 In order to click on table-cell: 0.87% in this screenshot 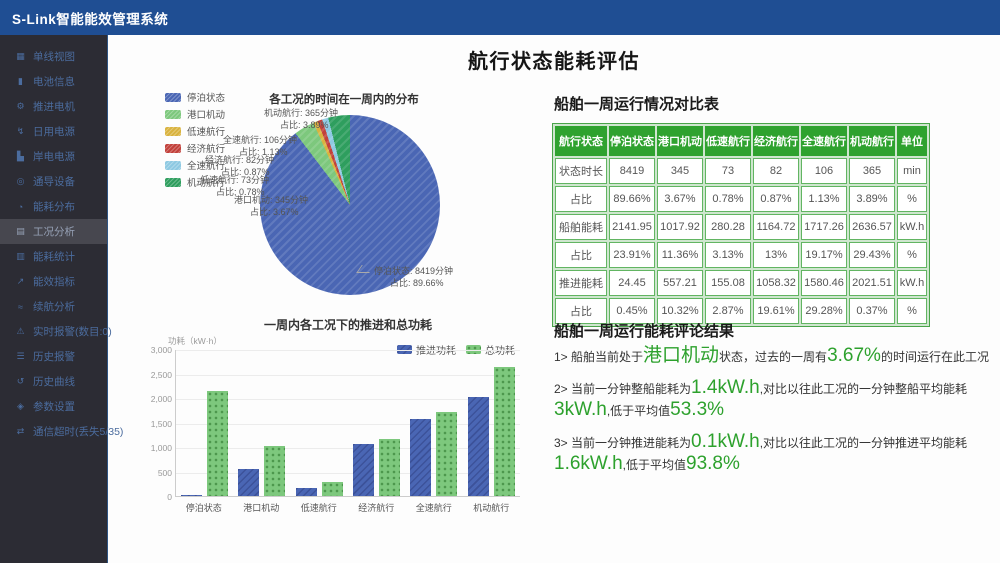, I will do `click(776, 199)`.